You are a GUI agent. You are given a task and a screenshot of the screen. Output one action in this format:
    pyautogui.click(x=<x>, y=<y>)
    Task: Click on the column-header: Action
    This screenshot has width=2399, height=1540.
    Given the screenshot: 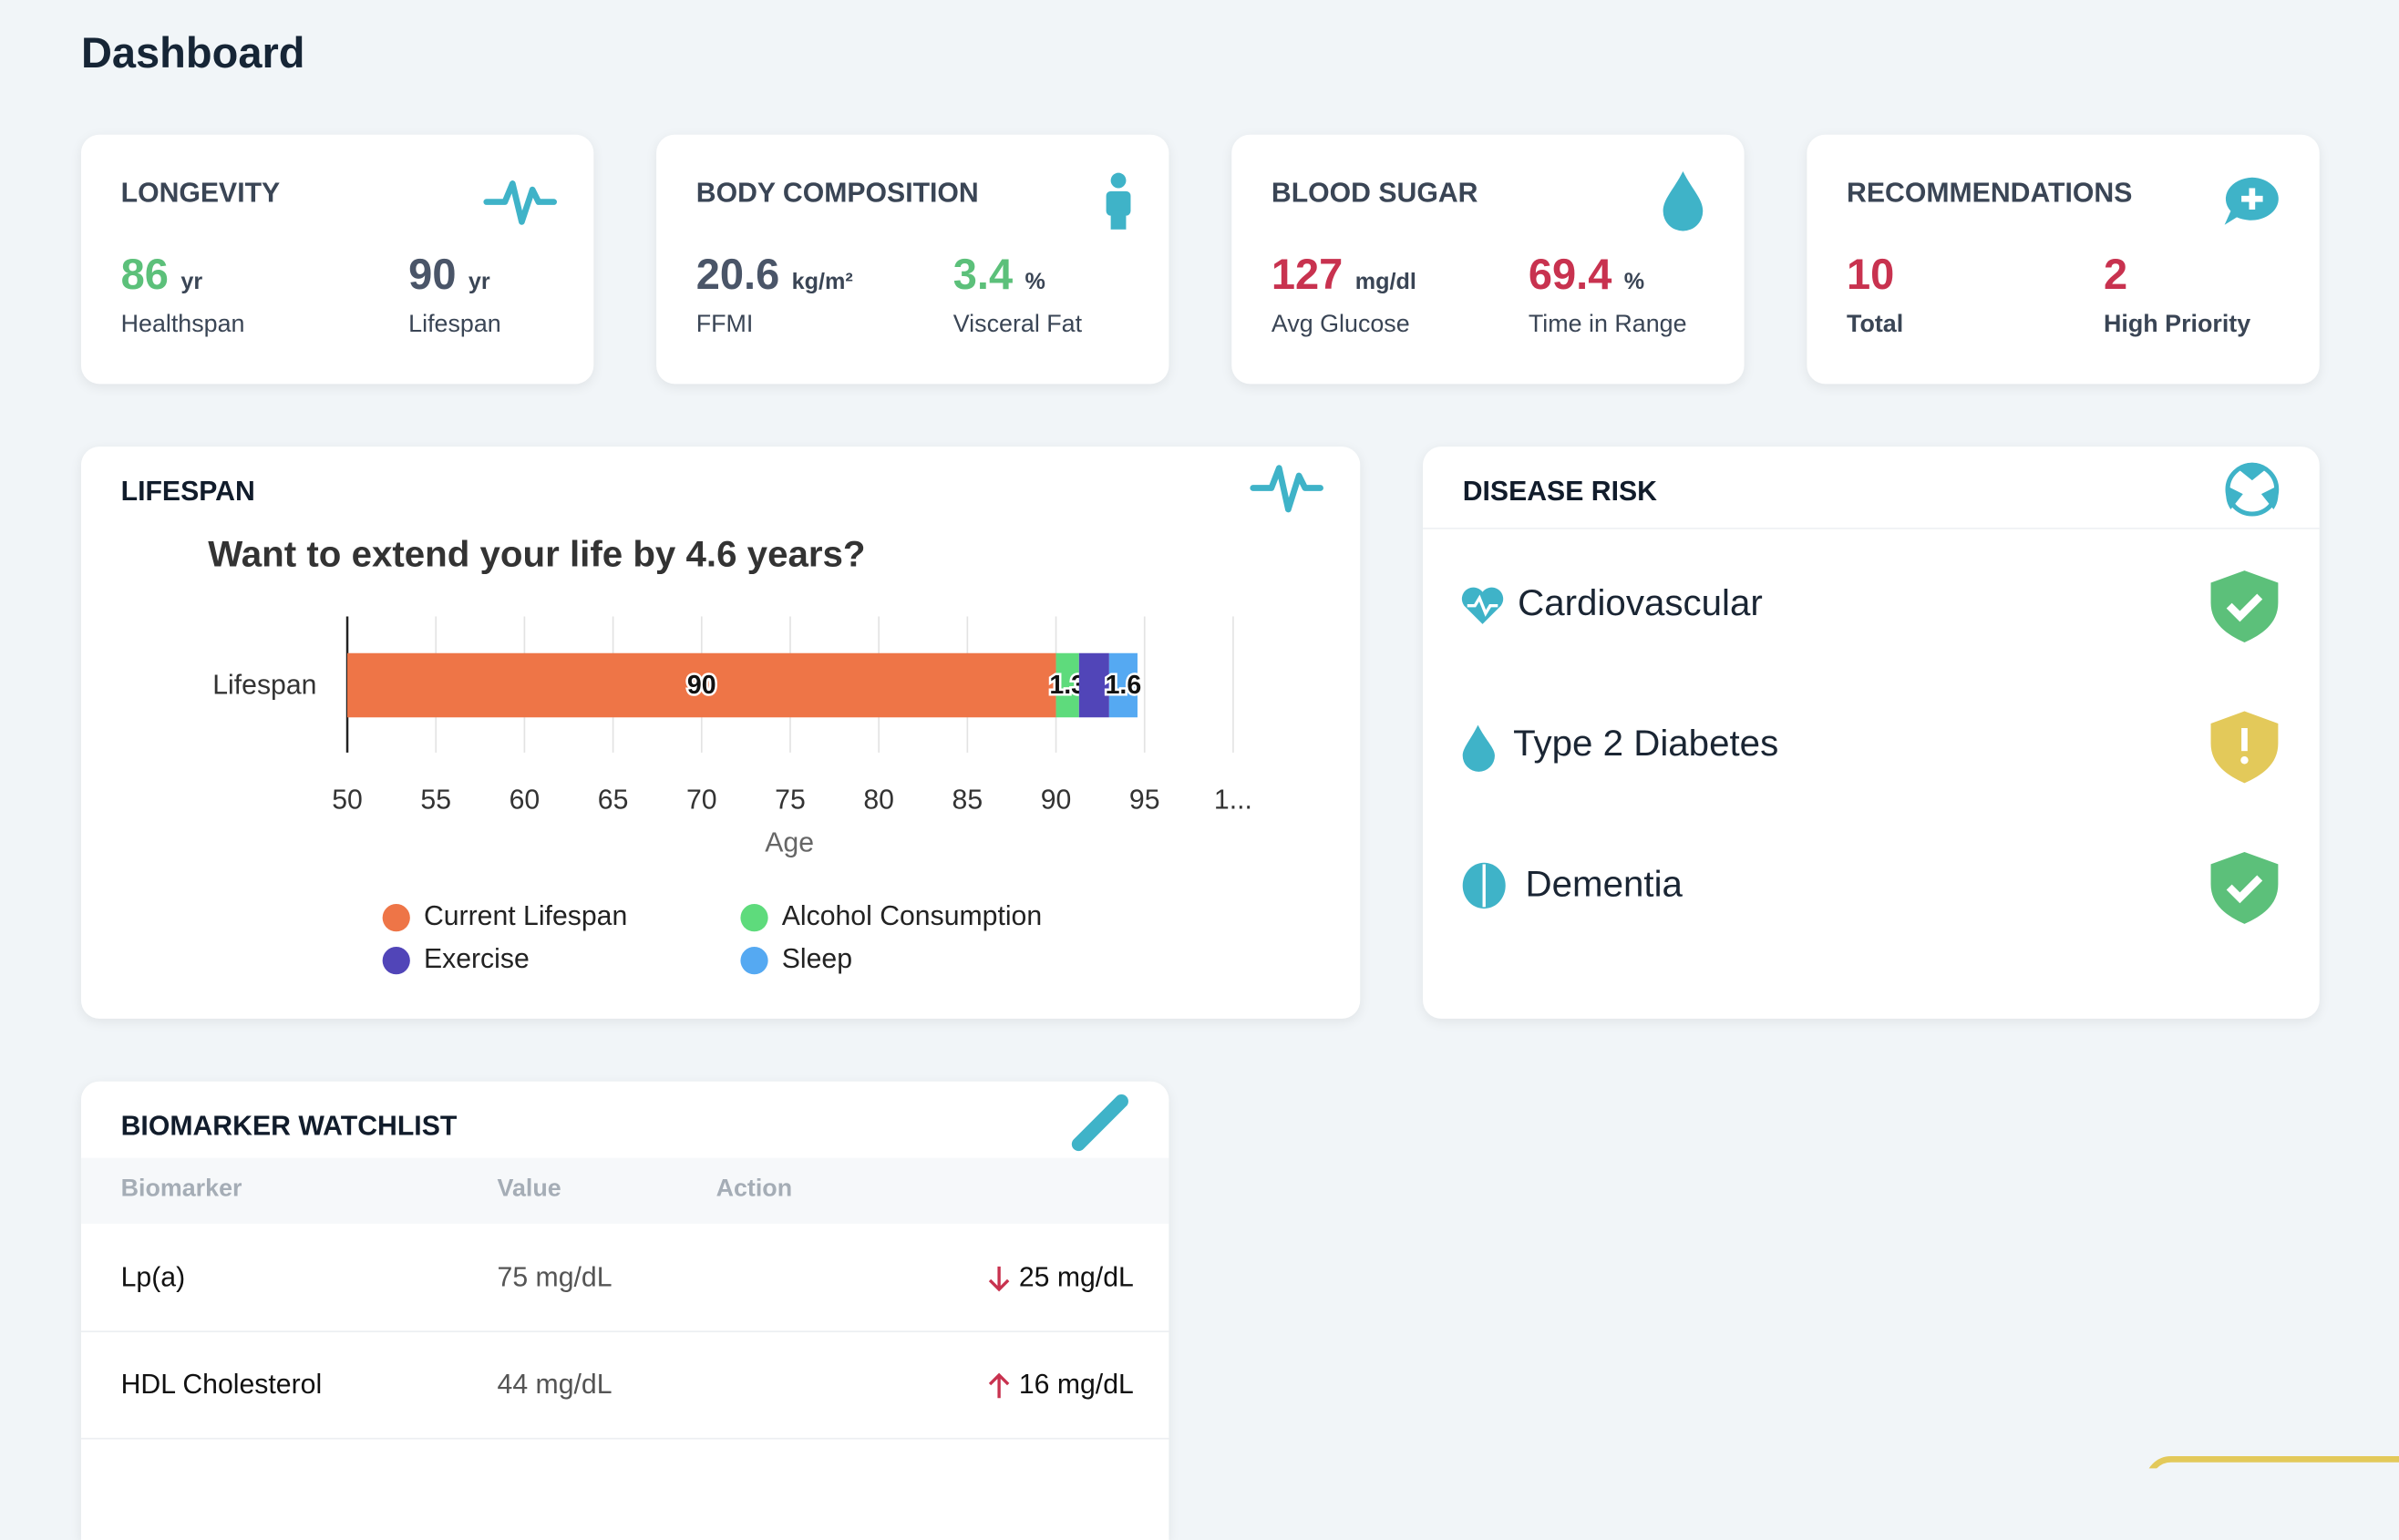 What is the action you would take?
    pyautogui.click(x=754, y=1189)
    